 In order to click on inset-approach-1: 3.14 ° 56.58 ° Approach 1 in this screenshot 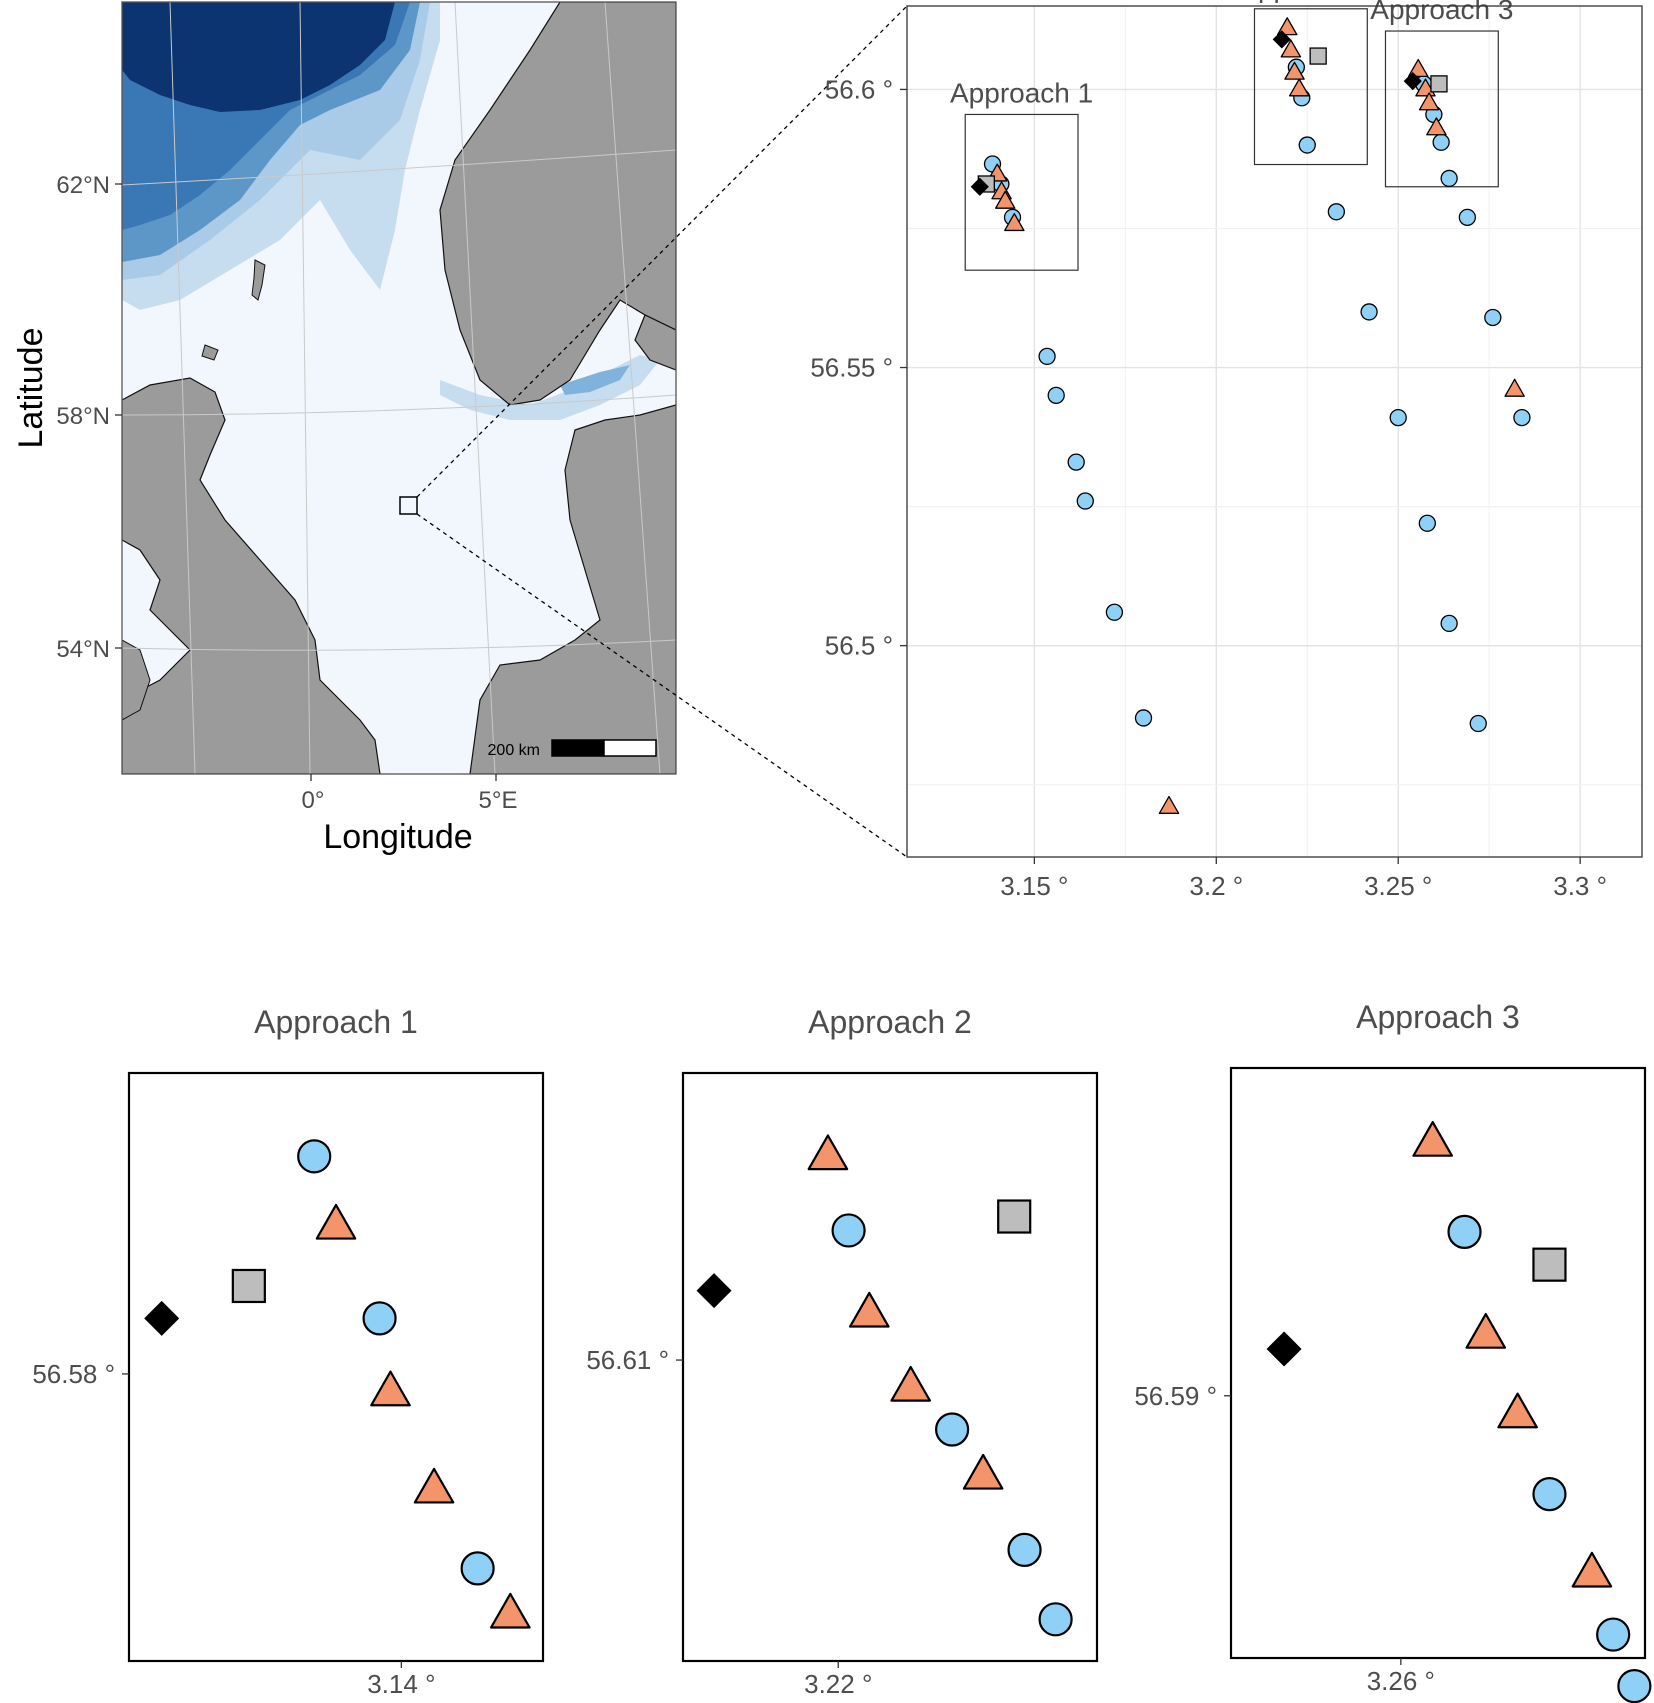, I will do `click(288, 1351)`.